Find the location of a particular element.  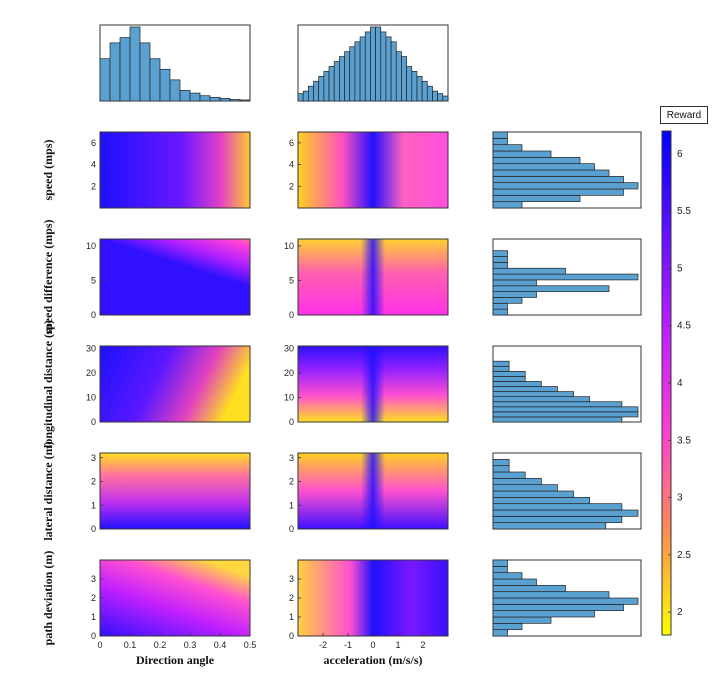

colorbar-tick-label: 5 is located at coordinates (680, 268).